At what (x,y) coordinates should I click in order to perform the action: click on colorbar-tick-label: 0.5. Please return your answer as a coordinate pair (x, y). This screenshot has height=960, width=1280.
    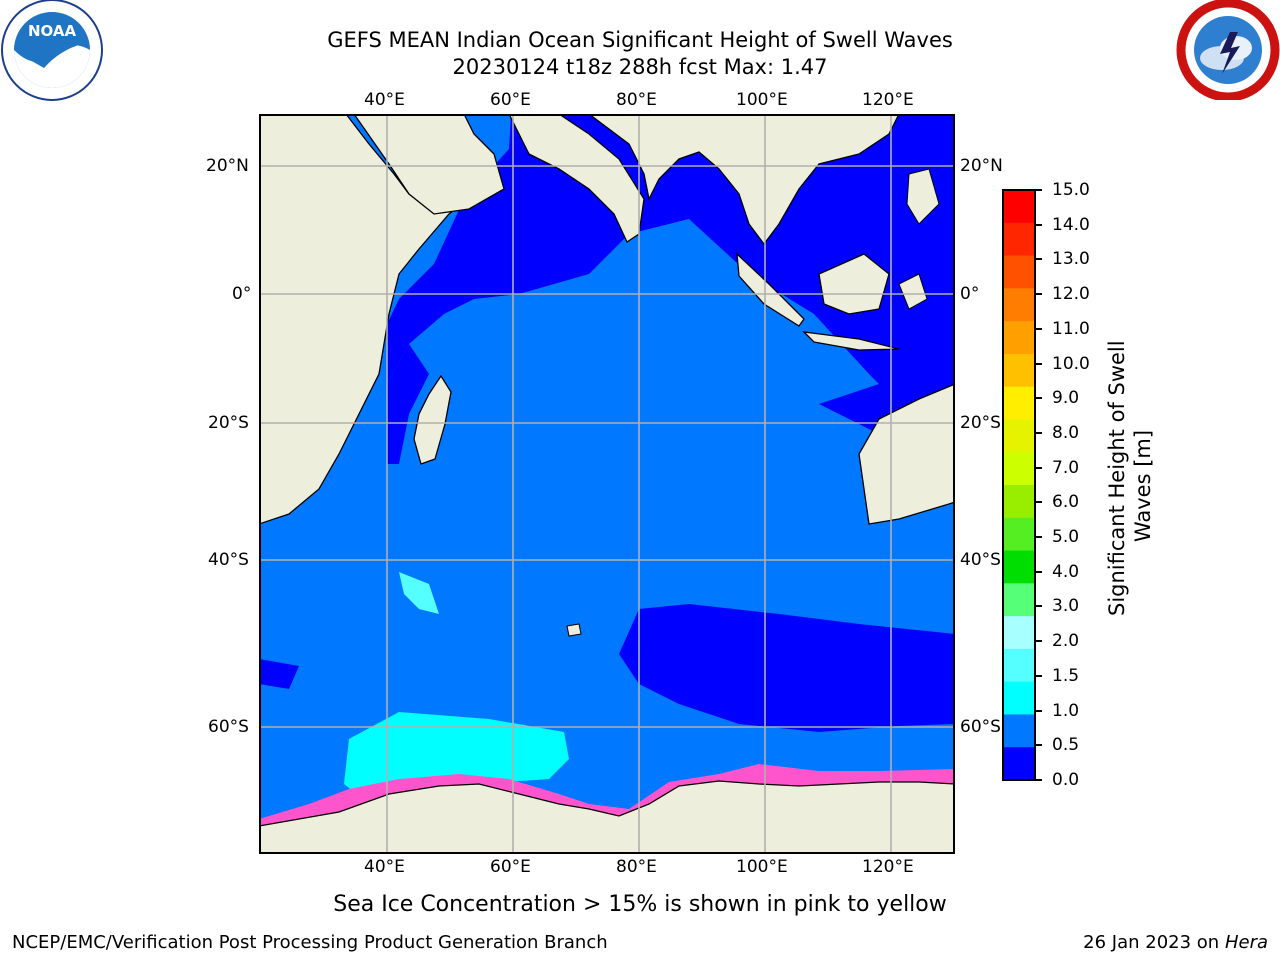
    Looking at the image, I should click on (1066, 745).